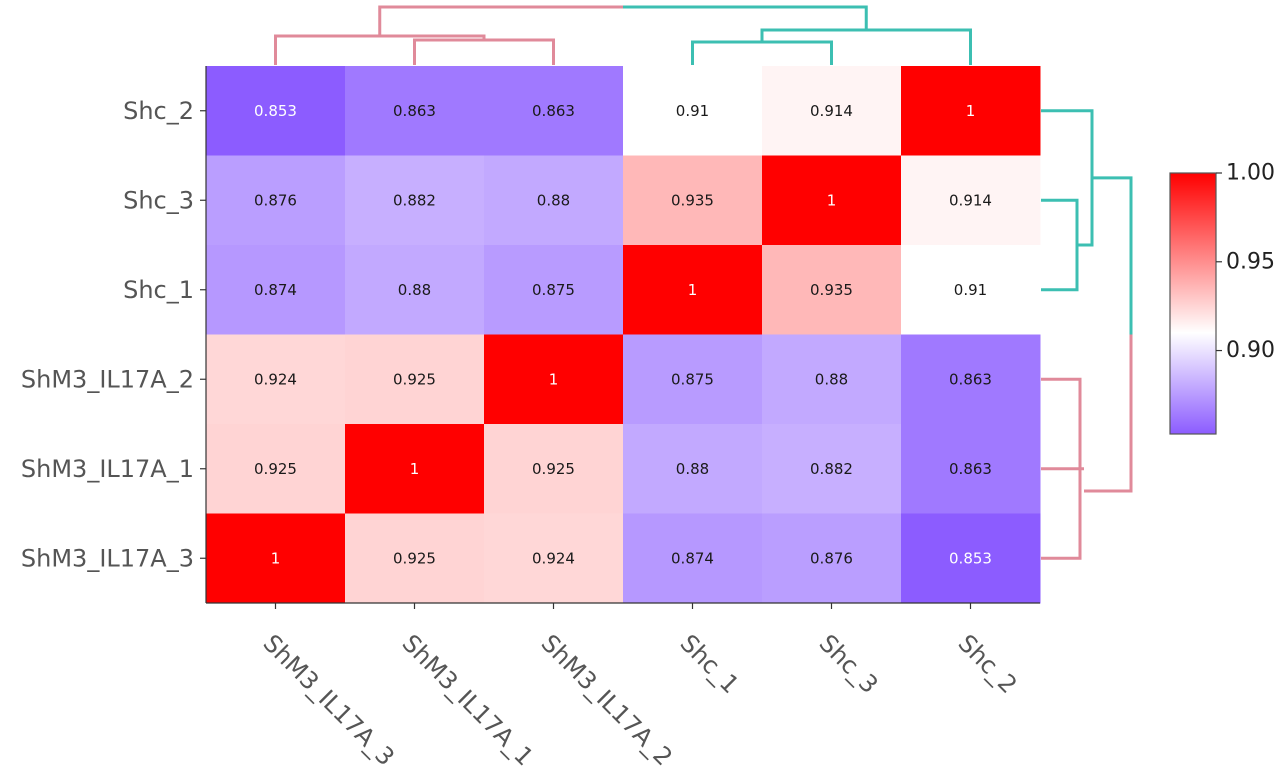  Describe the element at coordinates (1193, 303) in the screenshot. I see `colorbar-gradient` at that location.